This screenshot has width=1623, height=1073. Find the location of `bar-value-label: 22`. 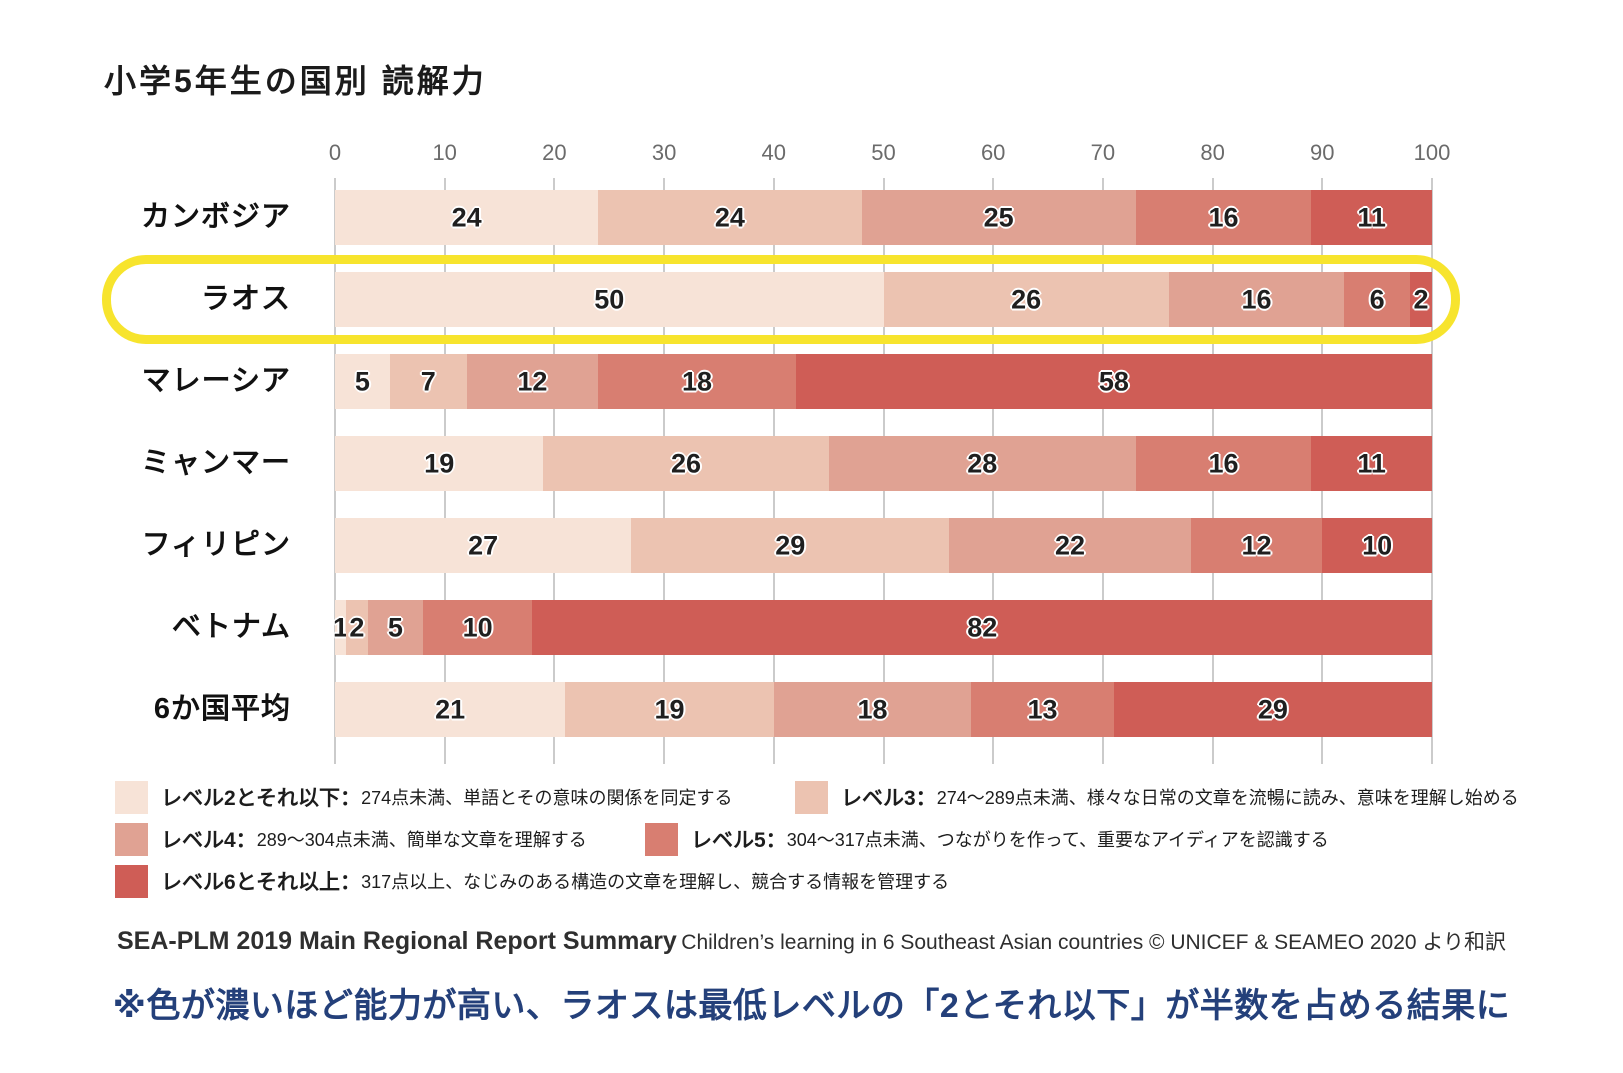

bar-value-label: 22 is located at coordinates (1069, 545).